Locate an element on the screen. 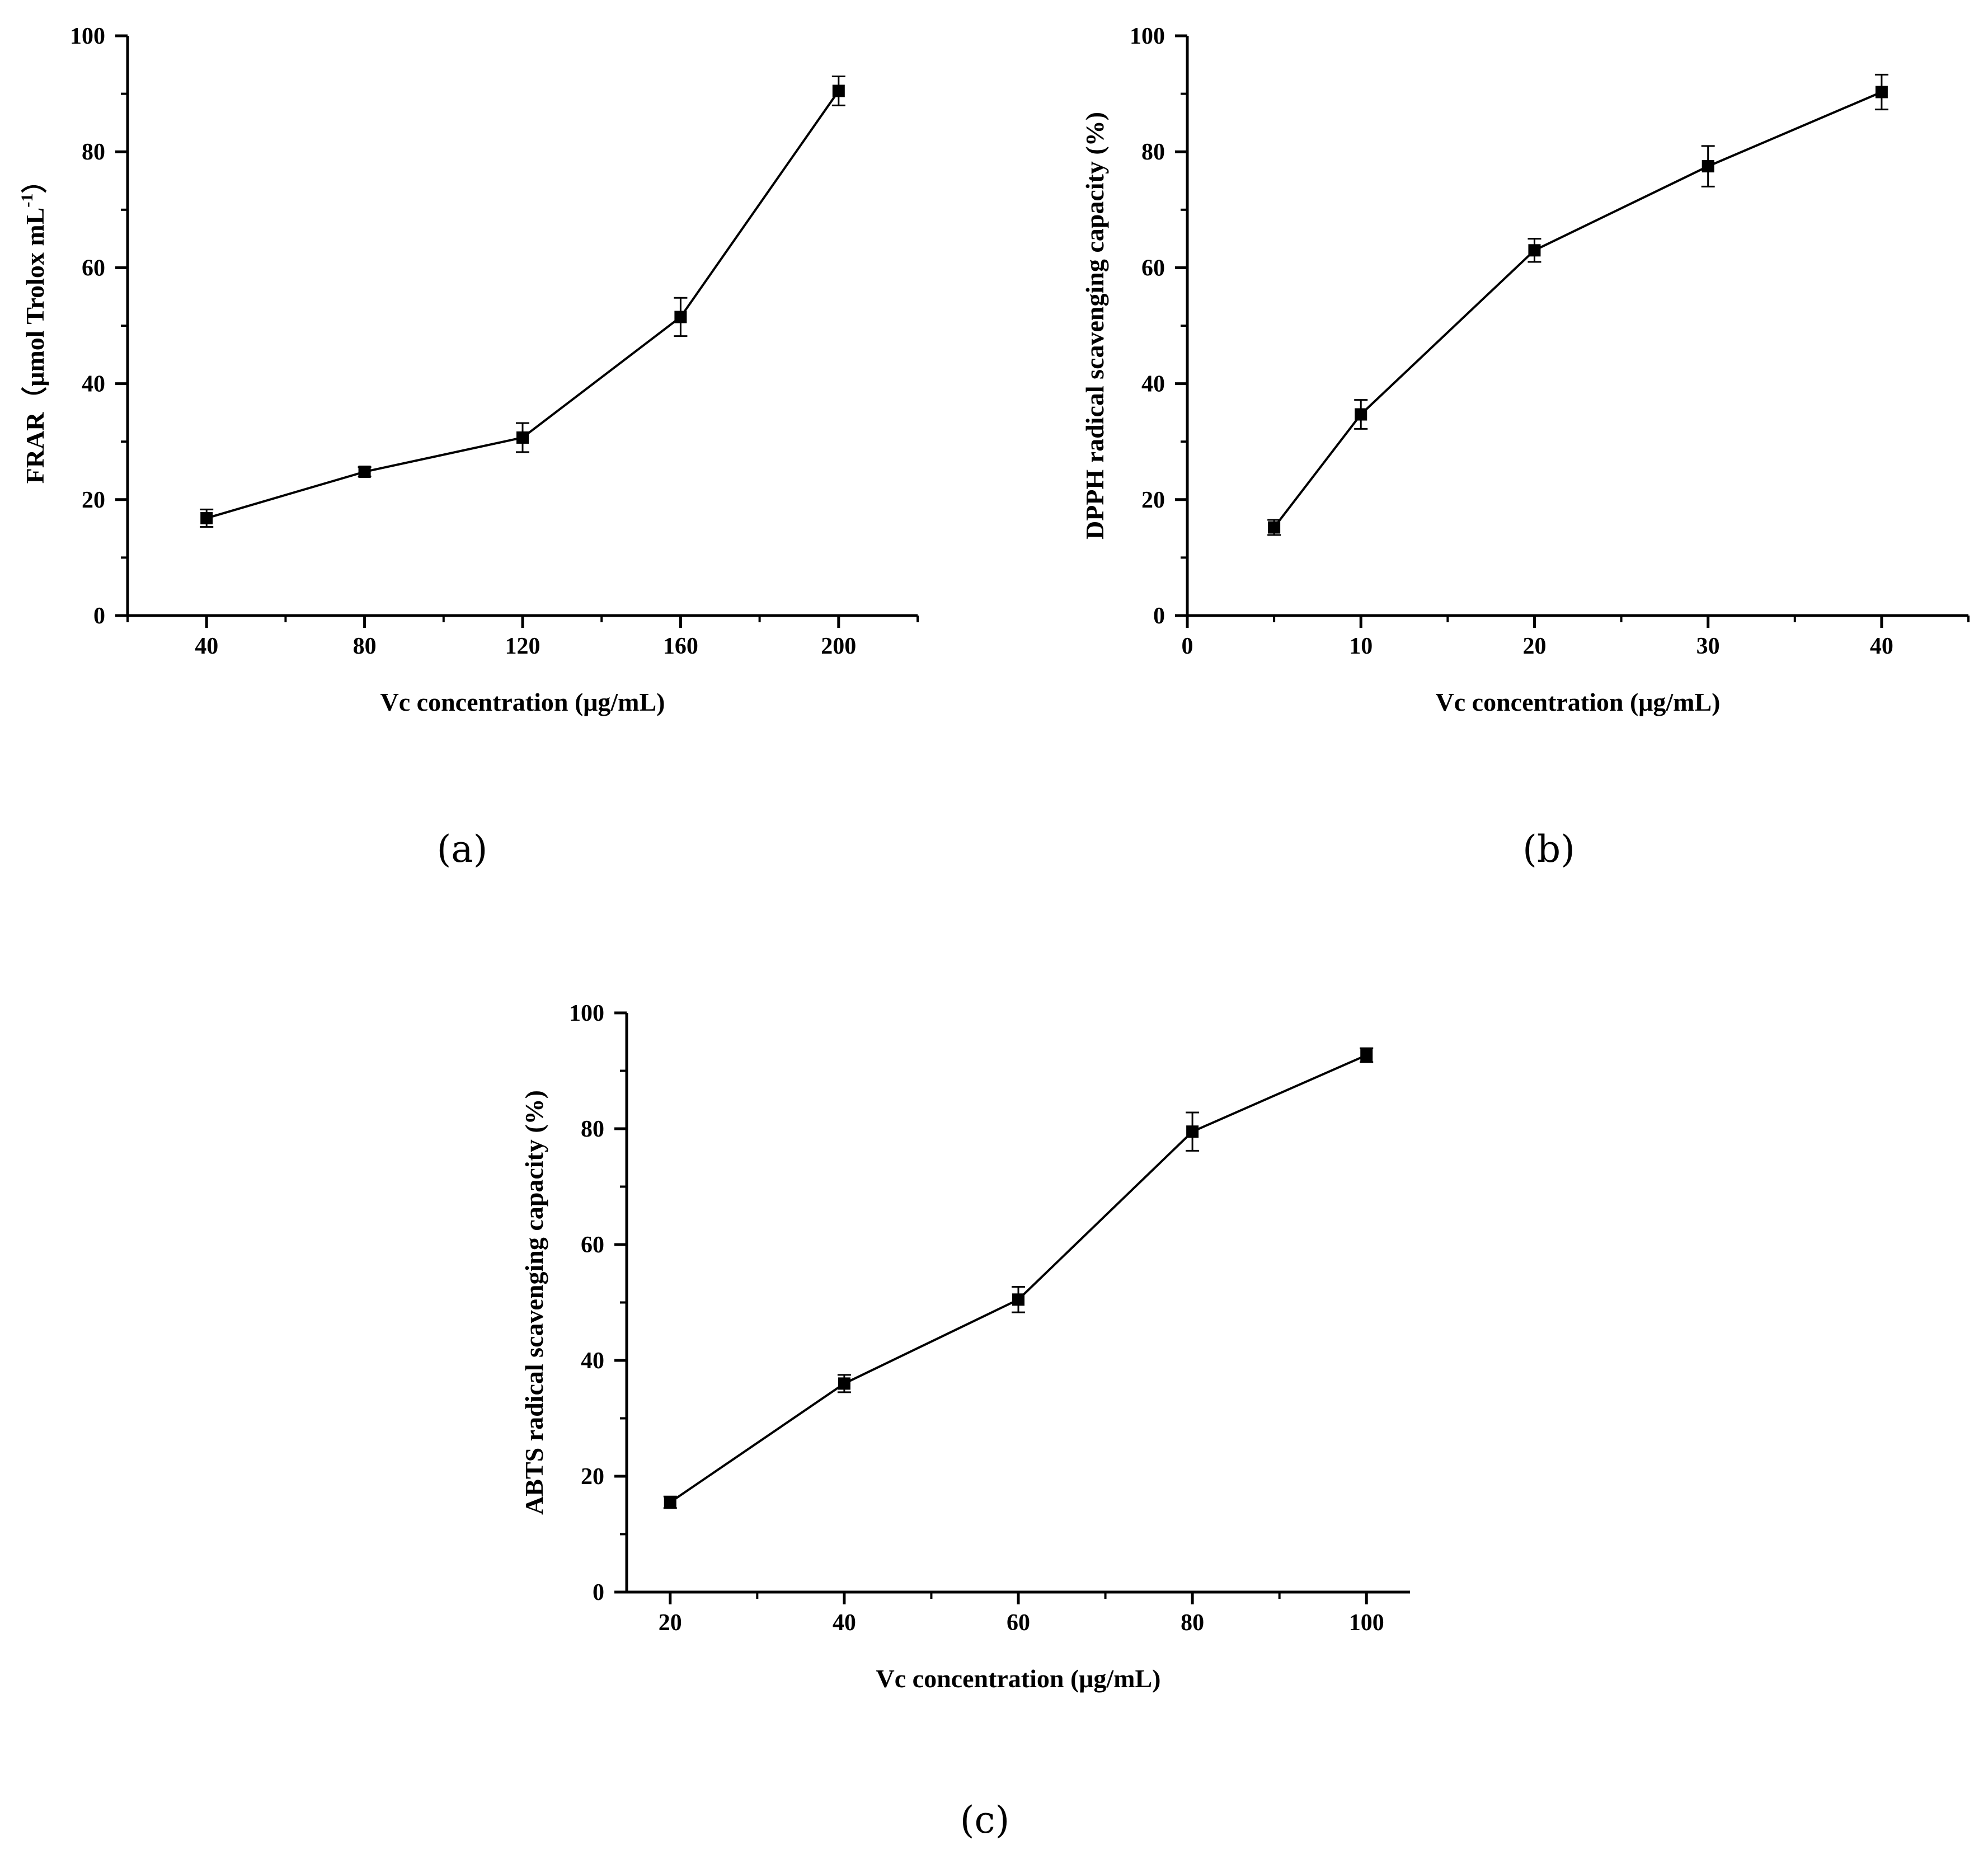 This screenshot has height=1859, width=1988. x-tick-label: 10 is located at coordinates (1361, 646).